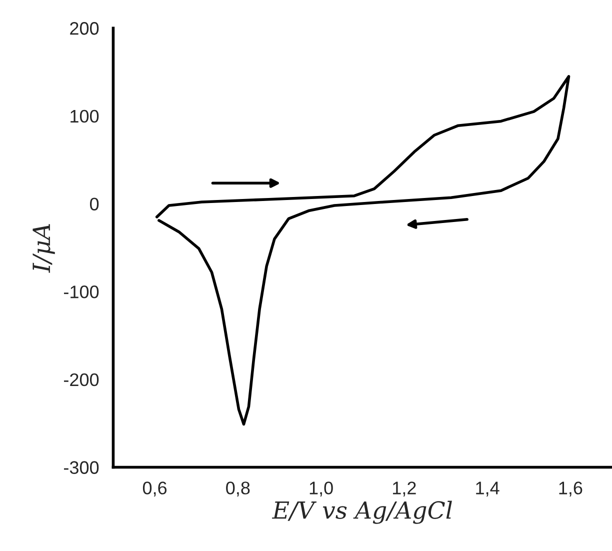 This screenshot has height=551, width=612. I want to click on y-tick-label: 100, so click(84, 116).